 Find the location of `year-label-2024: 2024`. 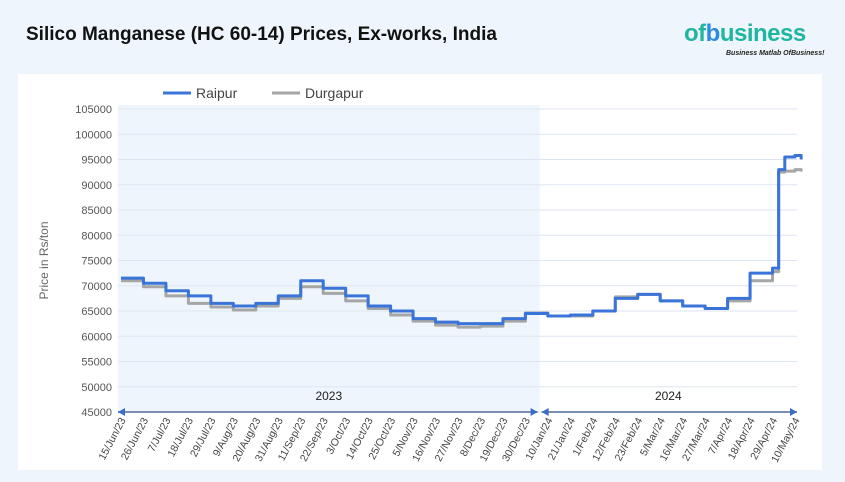

year-label-2024: 2024 is located at coordinates (668, 396).